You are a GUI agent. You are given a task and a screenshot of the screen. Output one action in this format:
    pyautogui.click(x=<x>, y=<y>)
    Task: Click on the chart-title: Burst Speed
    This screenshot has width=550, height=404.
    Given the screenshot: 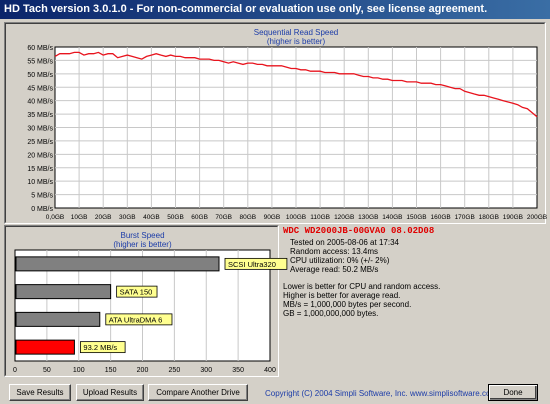 What is the action you would take?
    pyautogui.click(x=142, y=235)
    